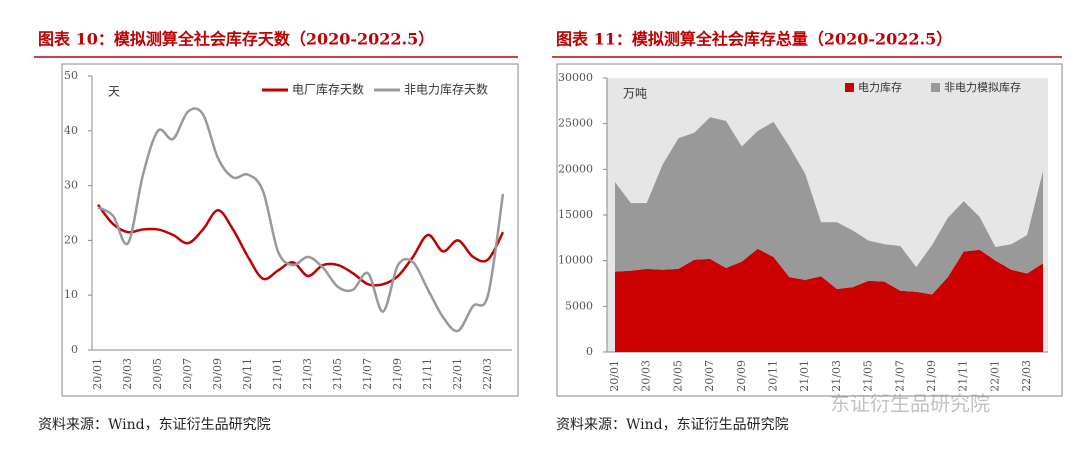  What do you see at coordinates (880, 87) in the screenshot?
I see `legend-label: 电力库存` at bounding box center [880, 87].